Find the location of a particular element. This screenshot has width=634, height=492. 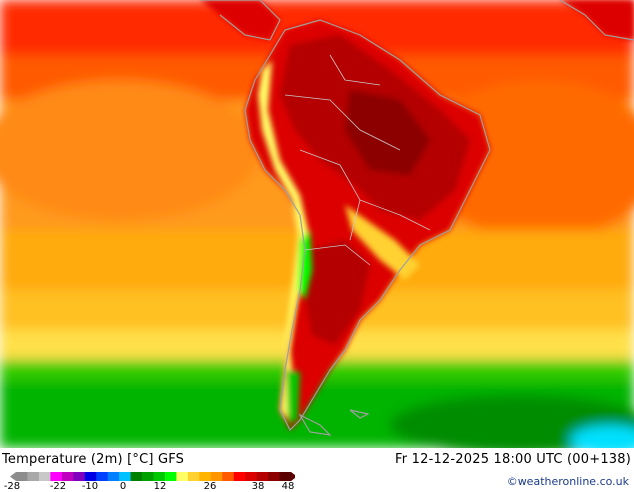

scale-tick-label: 48 is located at coordinates (288, 486).